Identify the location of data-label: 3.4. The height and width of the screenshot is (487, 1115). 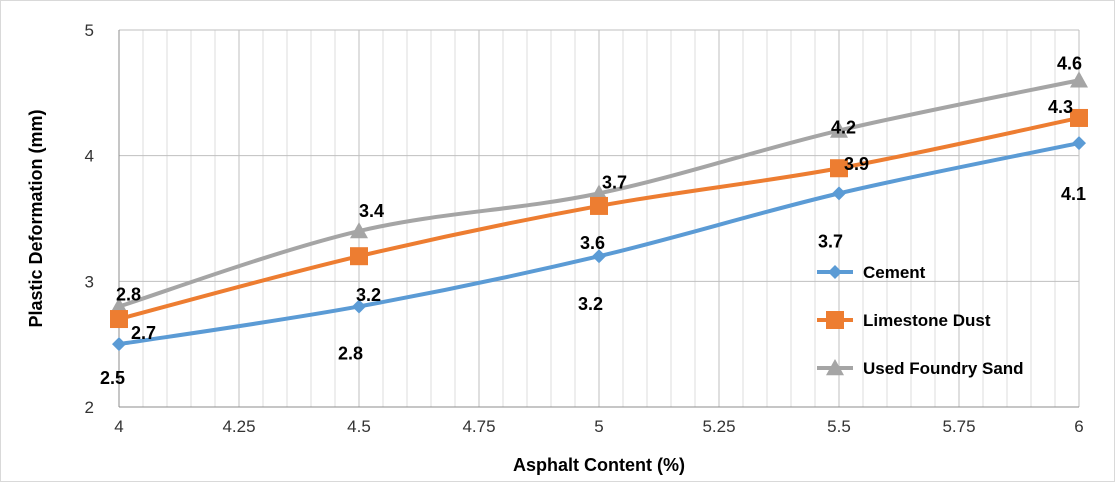
(371, 211).